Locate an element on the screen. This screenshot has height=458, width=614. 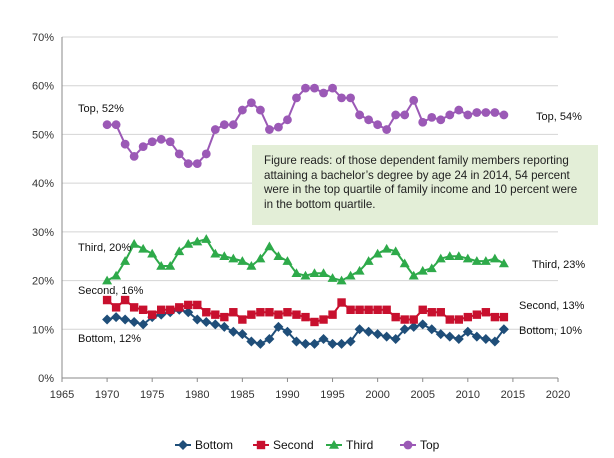
legend-label-third: Third is located at coordinates (359, 445).